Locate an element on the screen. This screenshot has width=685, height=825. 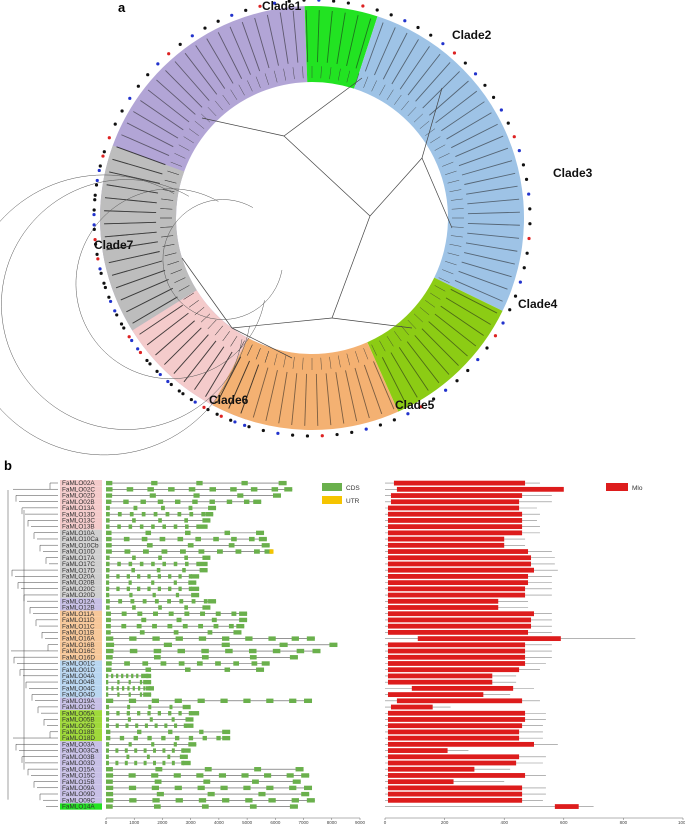
protein-axis-label: 1000 is located at coordinates (681, 822).